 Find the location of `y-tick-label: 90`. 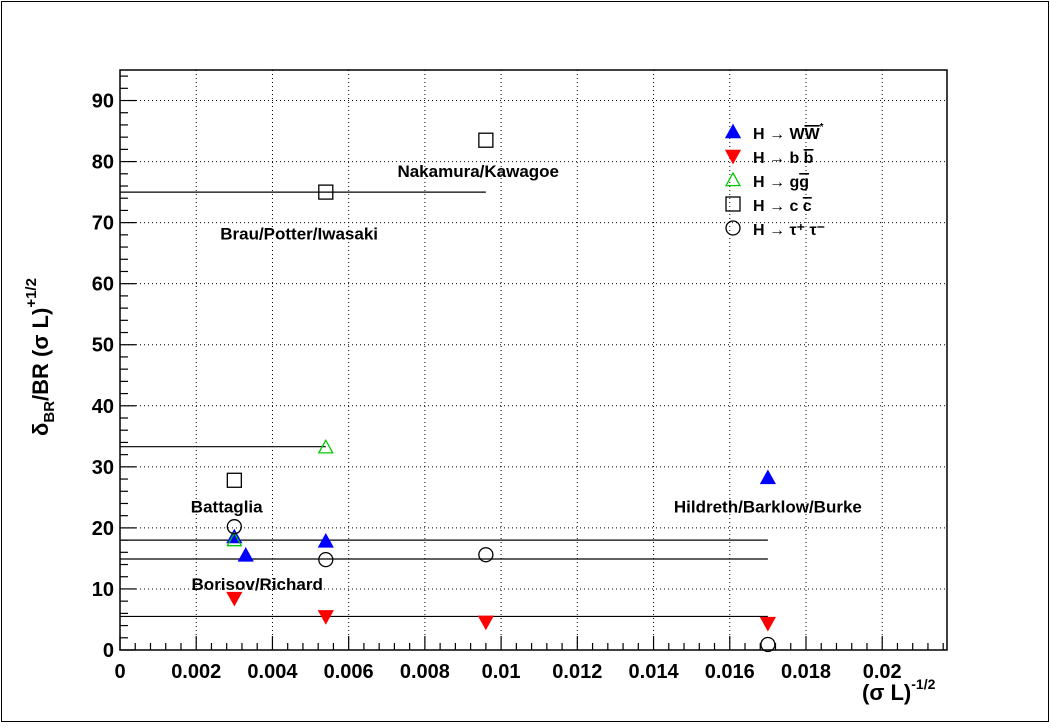

y-tick-label: 90 is located at coordinates (103, 102).